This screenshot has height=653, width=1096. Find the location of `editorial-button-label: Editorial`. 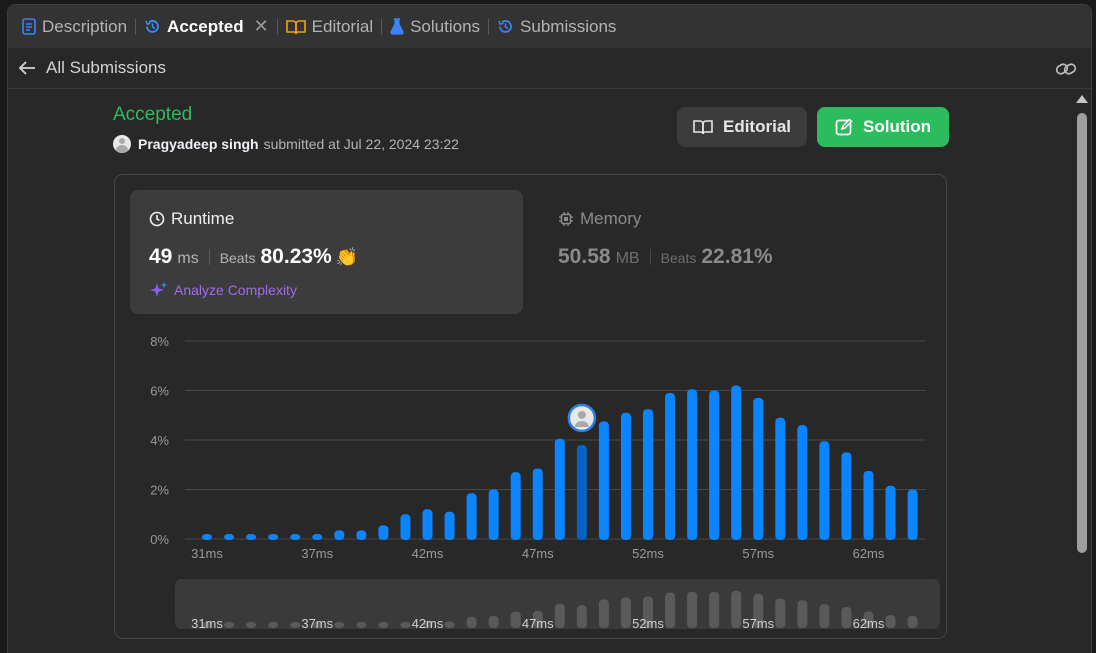

editorial-button-label: Editorial is located at coordinates (756, 126).